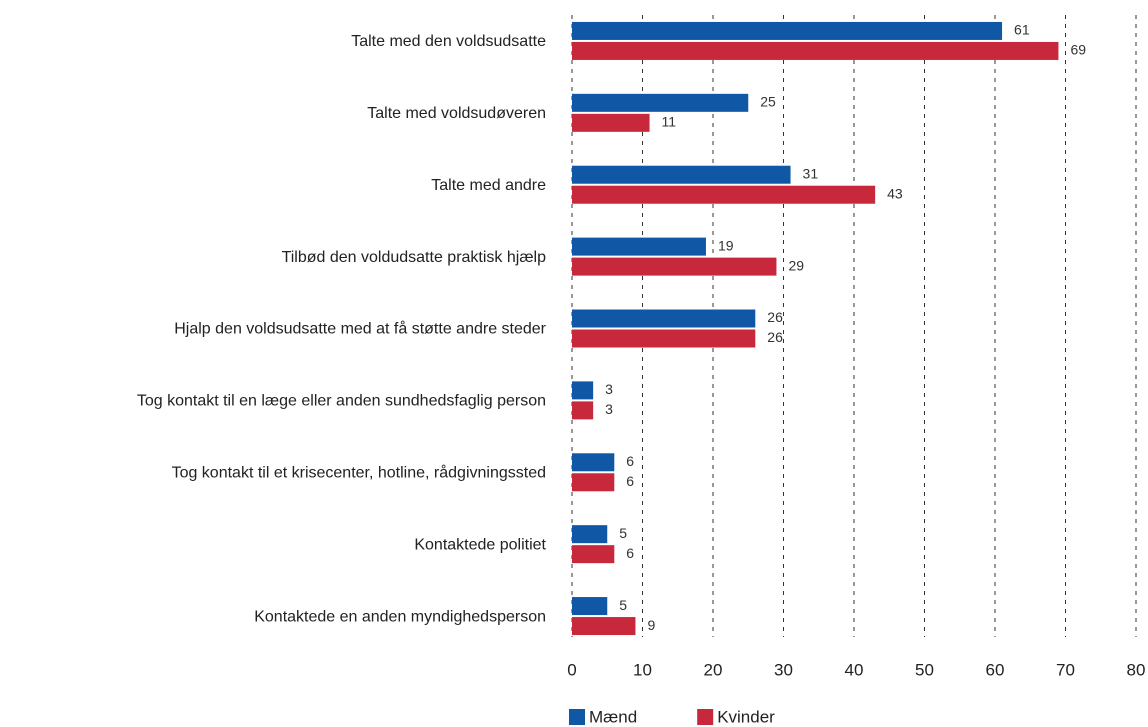 The image size is (1148, 727). What do you see at coordinates (613, 716) in the screenshot?
I see `legend-label: Mænd` at bounding box center [613, 716].